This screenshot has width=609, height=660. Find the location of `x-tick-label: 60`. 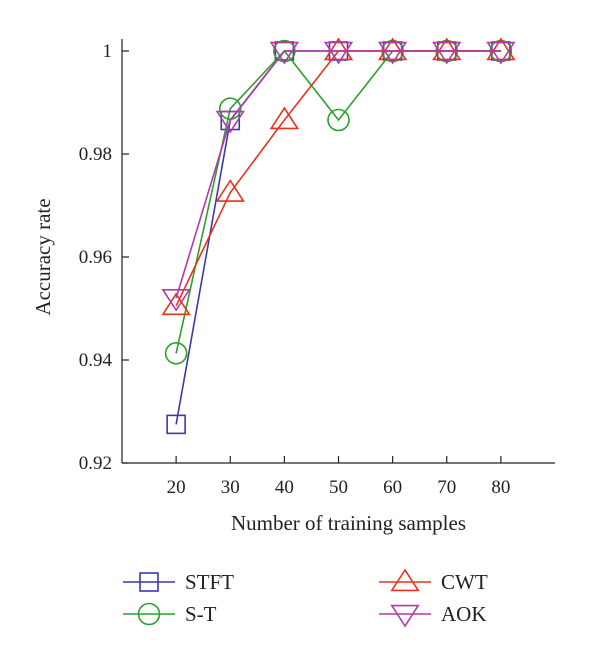

x-tick-label: 60 is located at coordinates (392, 487).